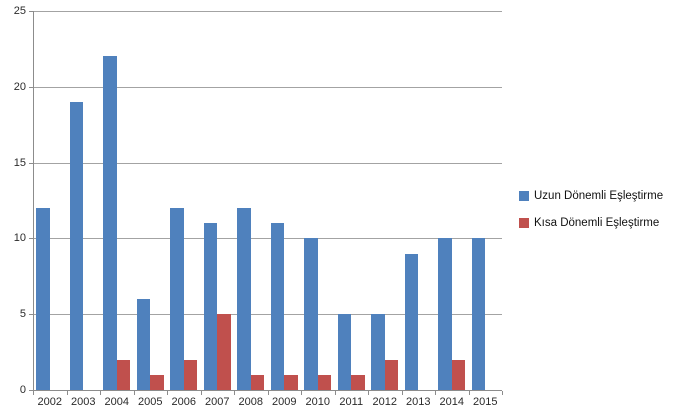 Image resolution: width=683 pixels, height=415 pixels. I want to click on y-axis-label-20: 20, so click(19, 87).